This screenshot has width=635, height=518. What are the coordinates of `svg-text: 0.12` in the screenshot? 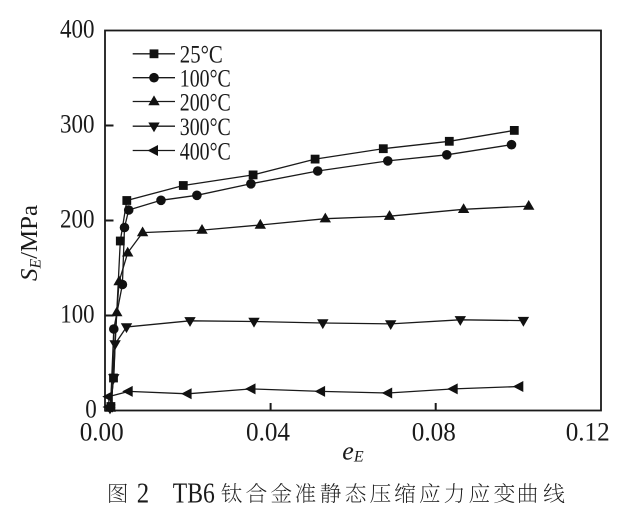 It's located at (588, 432).